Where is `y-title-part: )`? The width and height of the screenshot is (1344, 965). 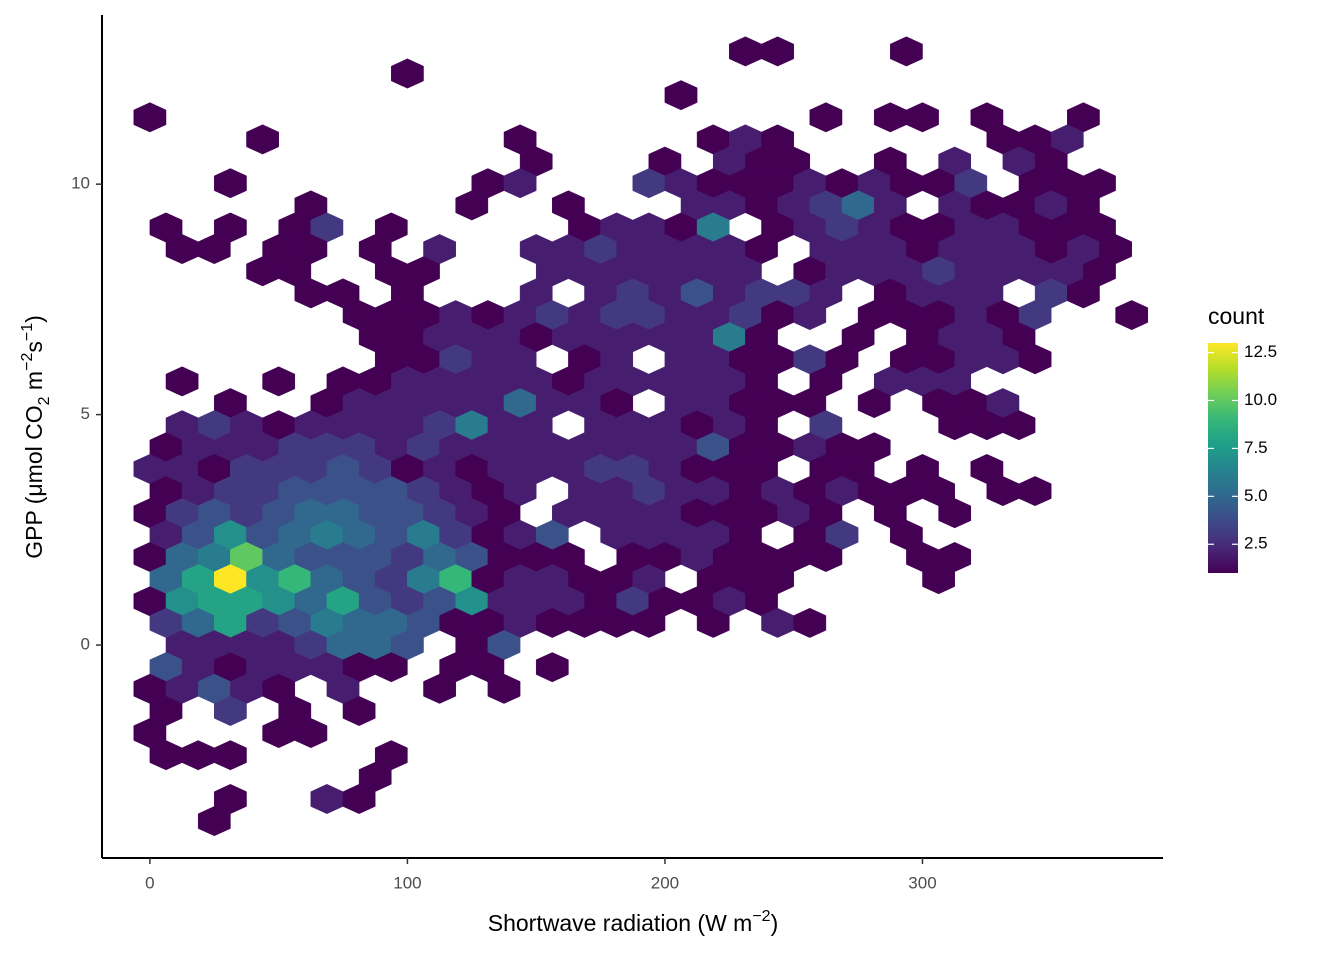 y-title-part: ) is located at coordinates (34, 319).